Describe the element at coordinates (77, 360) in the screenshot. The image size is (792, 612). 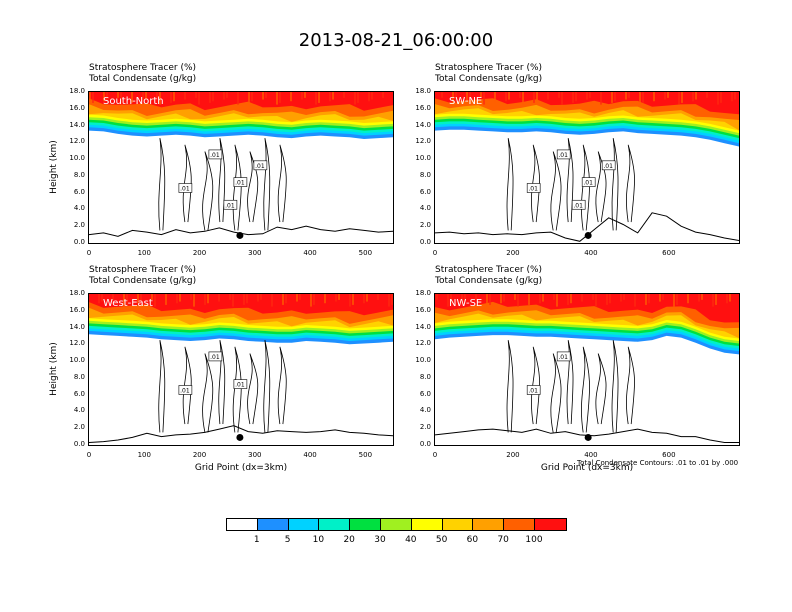
I see `y-tick-label: 10.0` at that location.